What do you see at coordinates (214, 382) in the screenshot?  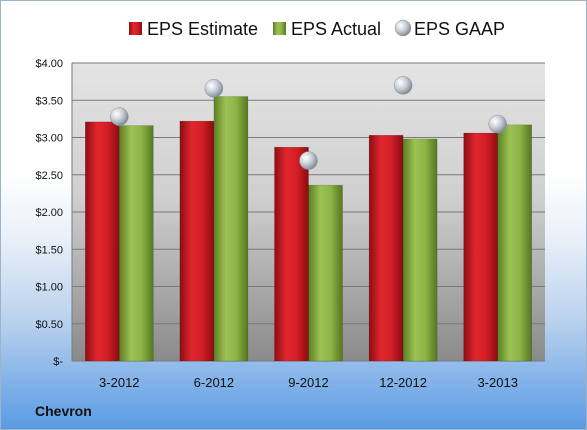 I see `x-tick-label: 6-2012` at bounding box center [214, 382].